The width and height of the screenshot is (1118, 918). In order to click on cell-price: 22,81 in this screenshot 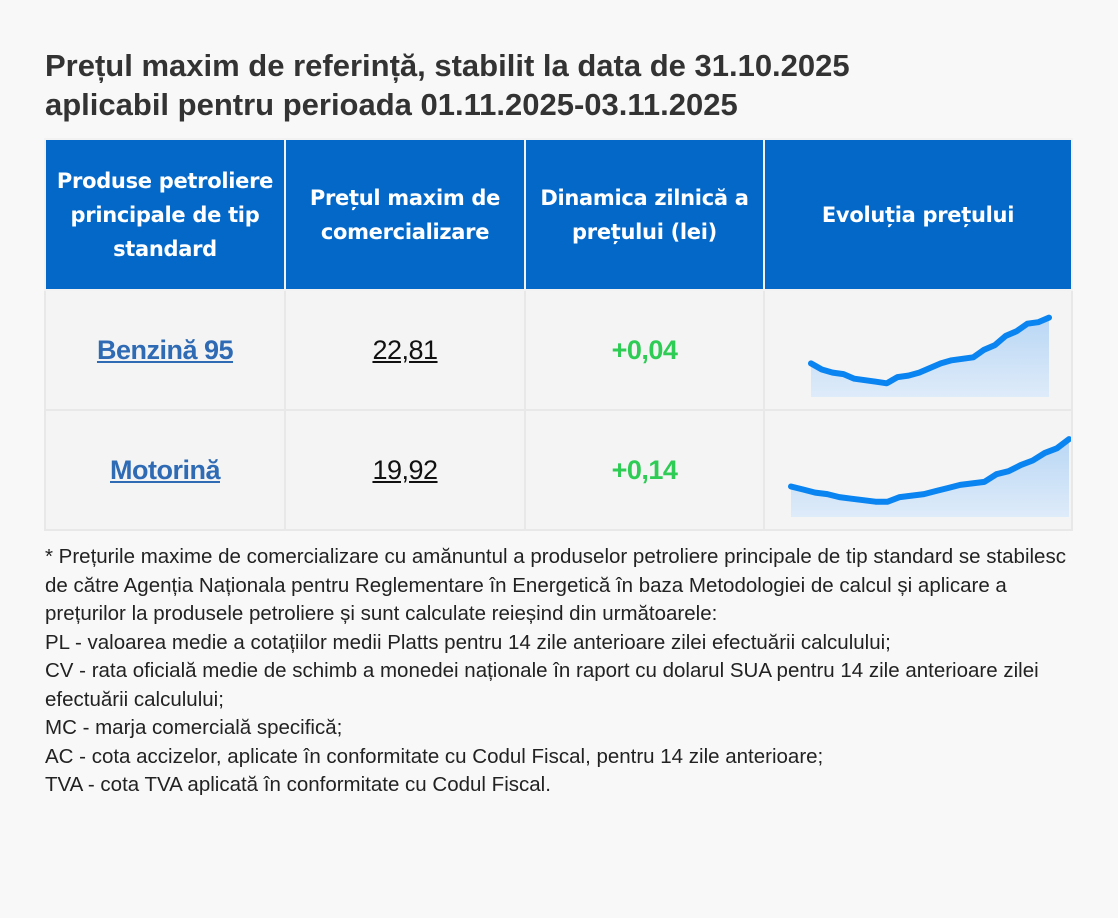, I will do `click(405, 350)`.